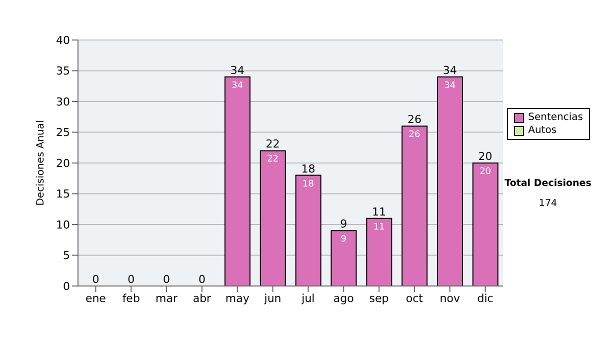 The width and height of the screenshot is (600, 340). What do you see at coordinates (379, 227) in the screenshot?
I see `data-label: 11` at bounding box center [379, 227].